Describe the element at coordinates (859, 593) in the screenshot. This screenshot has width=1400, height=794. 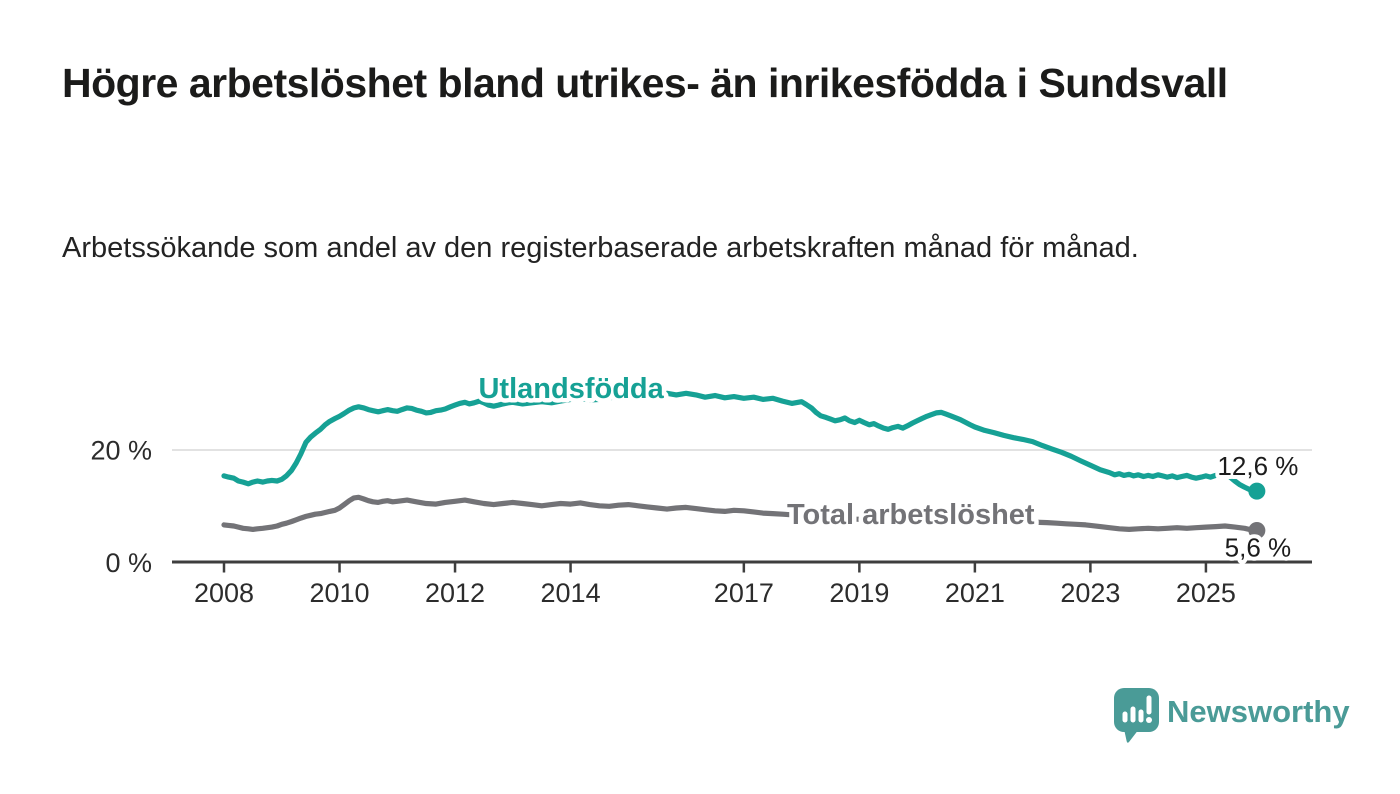
I see `x-axis-label-2019: 2019` at that location.